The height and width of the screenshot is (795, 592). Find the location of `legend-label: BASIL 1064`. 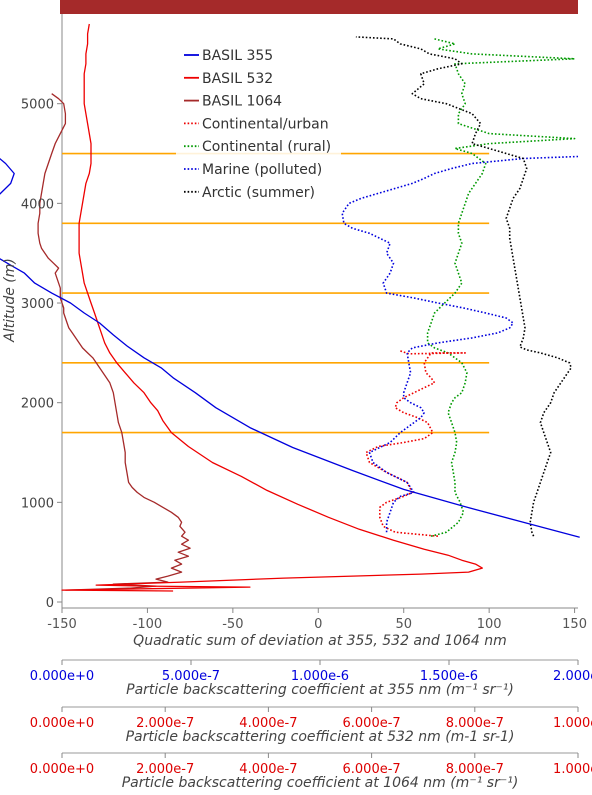

legend-label: BASIL 1064 is located at coordinates (242, 102).